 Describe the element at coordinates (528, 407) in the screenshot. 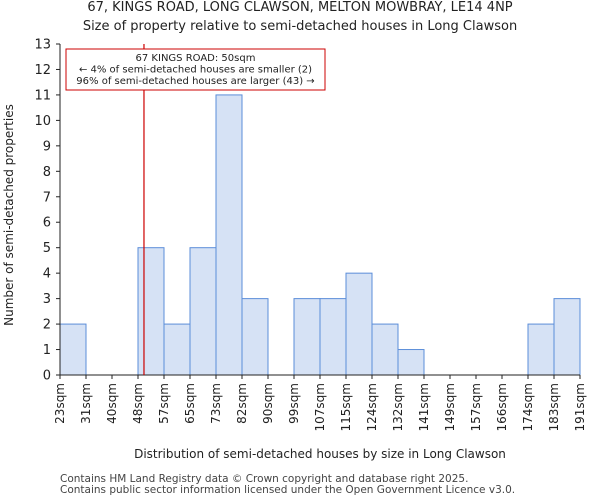

I see `x-tick-label: 174sqm` at that location.